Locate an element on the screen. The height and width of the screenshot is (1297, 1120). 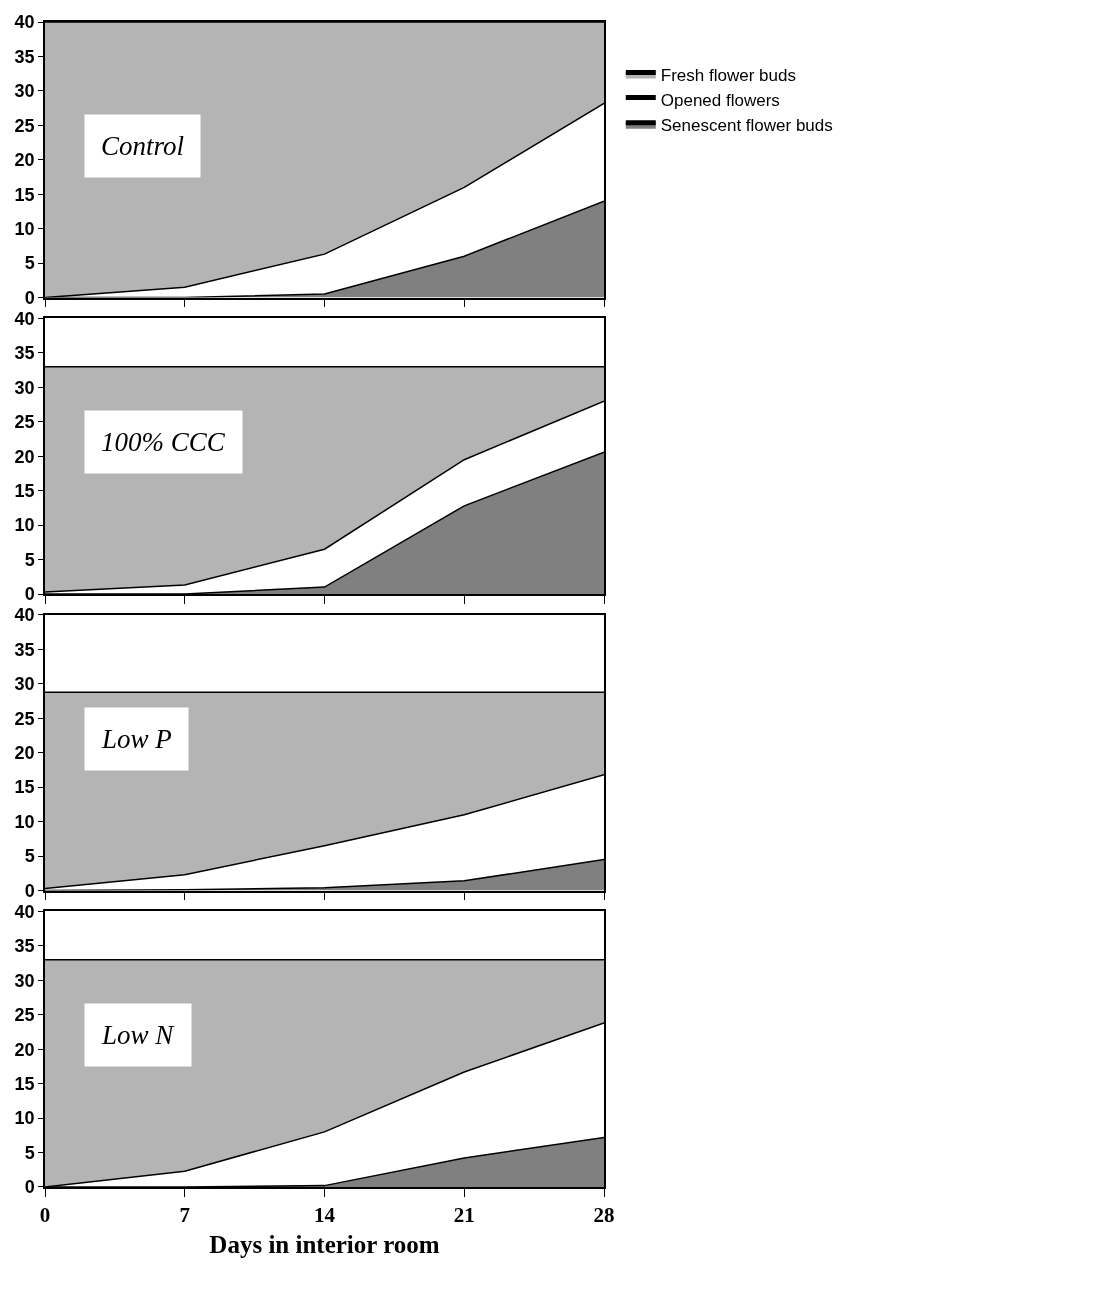
legend-label: Opened flowers is located at coordinates (720, 101).